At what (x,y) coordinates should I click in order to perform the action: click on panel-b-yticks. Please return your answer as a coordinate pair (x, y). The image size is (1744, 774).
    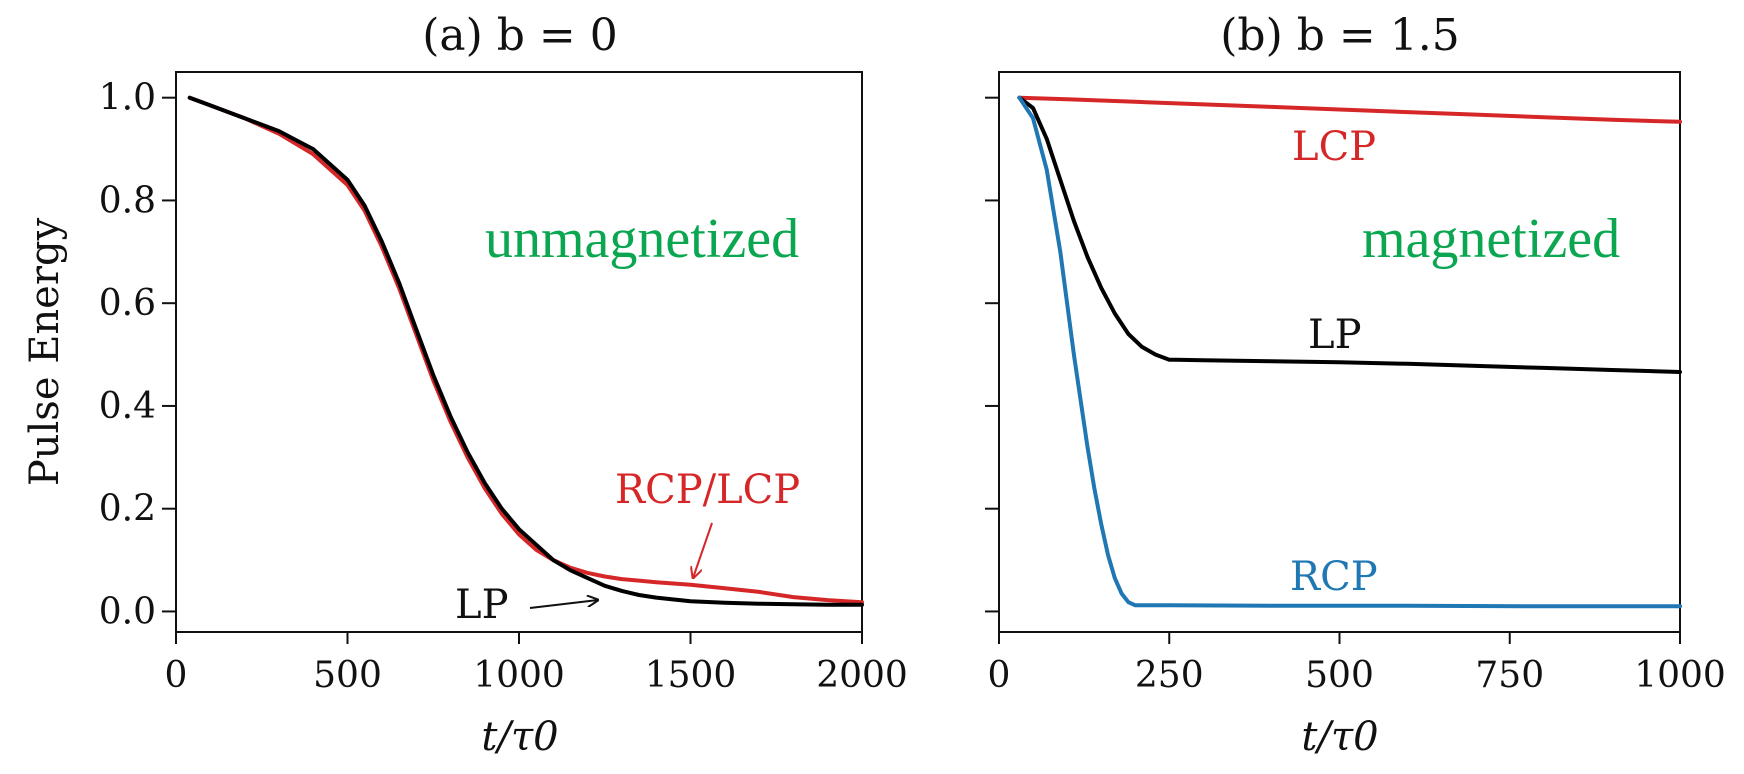
    Looking at the image, I should click on (992, 354).